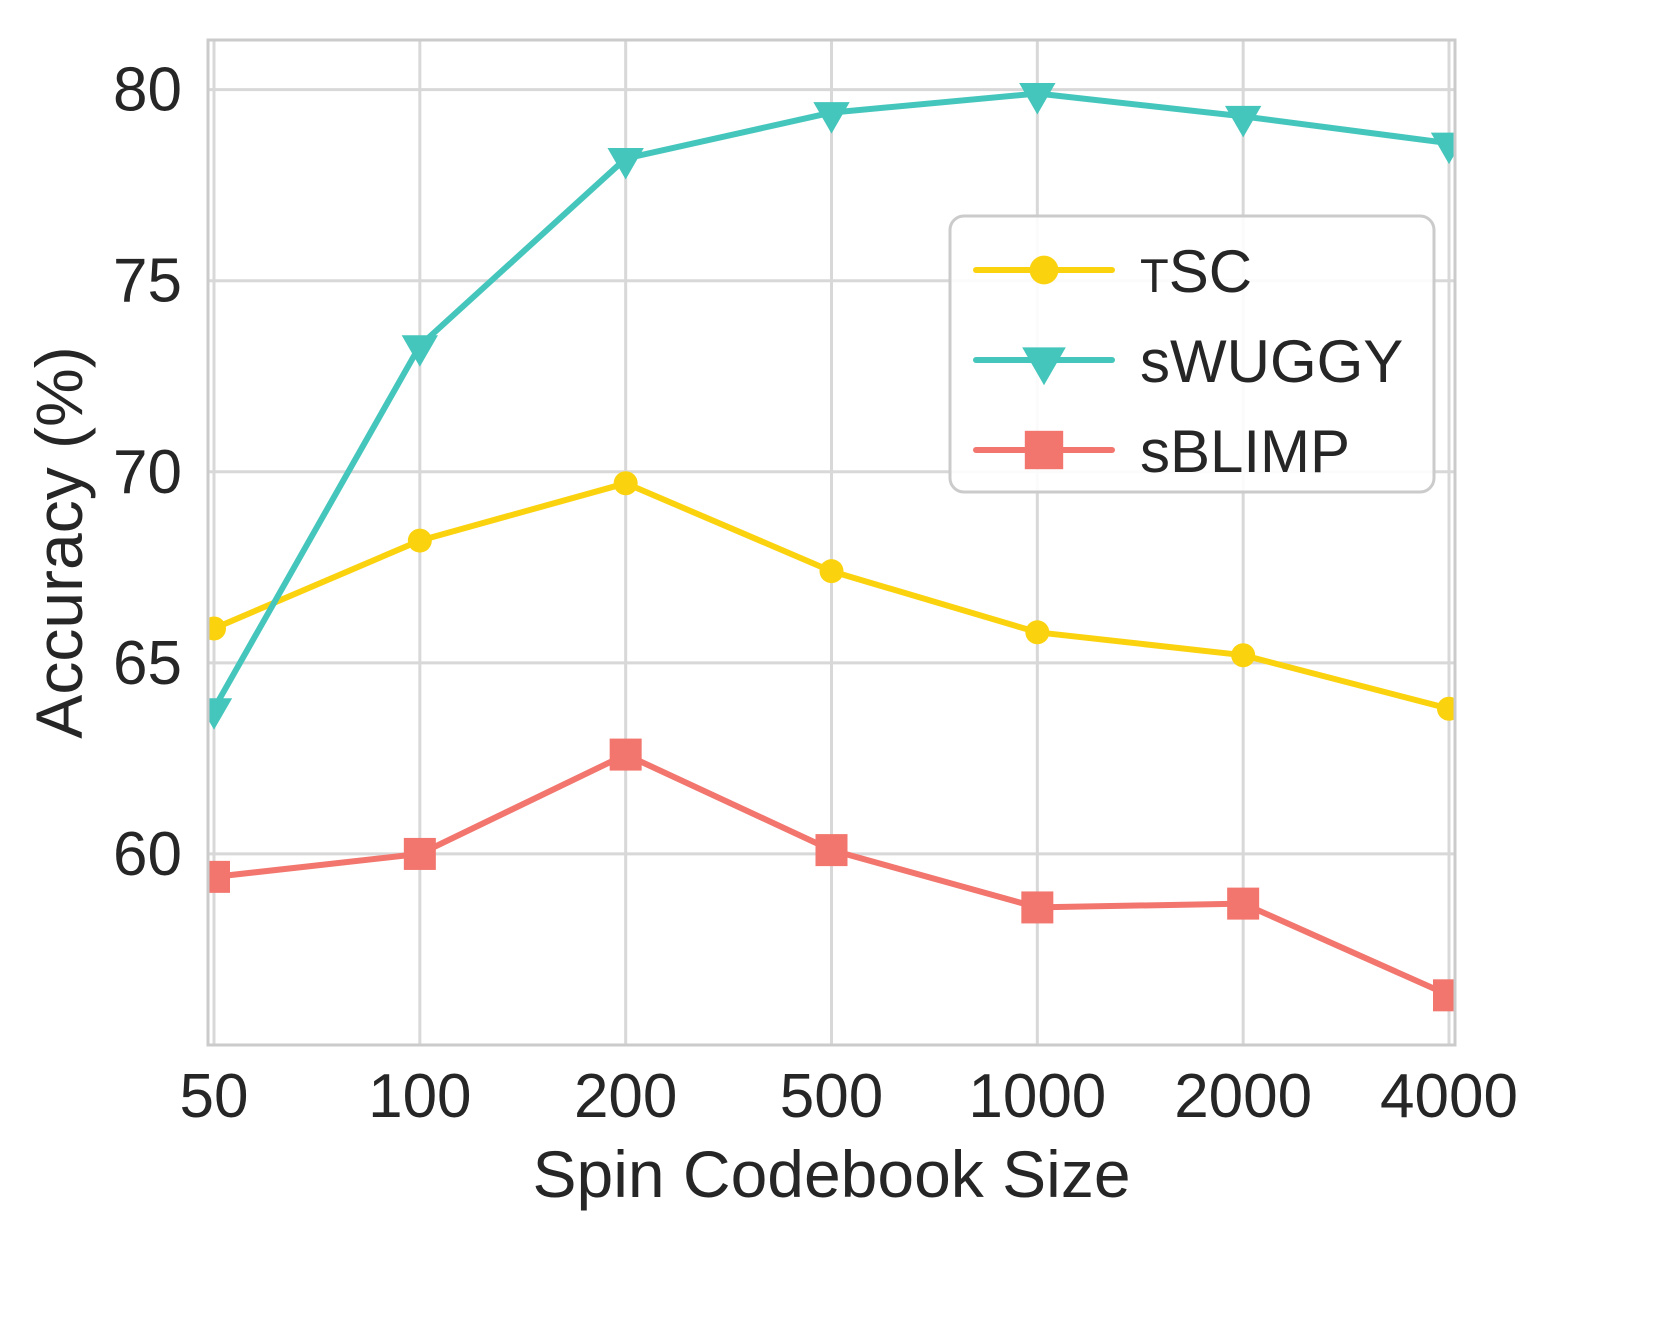  Describe the element at coordinates (1245, 451) in the screenshot. I see `legend-label-sblimp: sBLIMP` at that location.